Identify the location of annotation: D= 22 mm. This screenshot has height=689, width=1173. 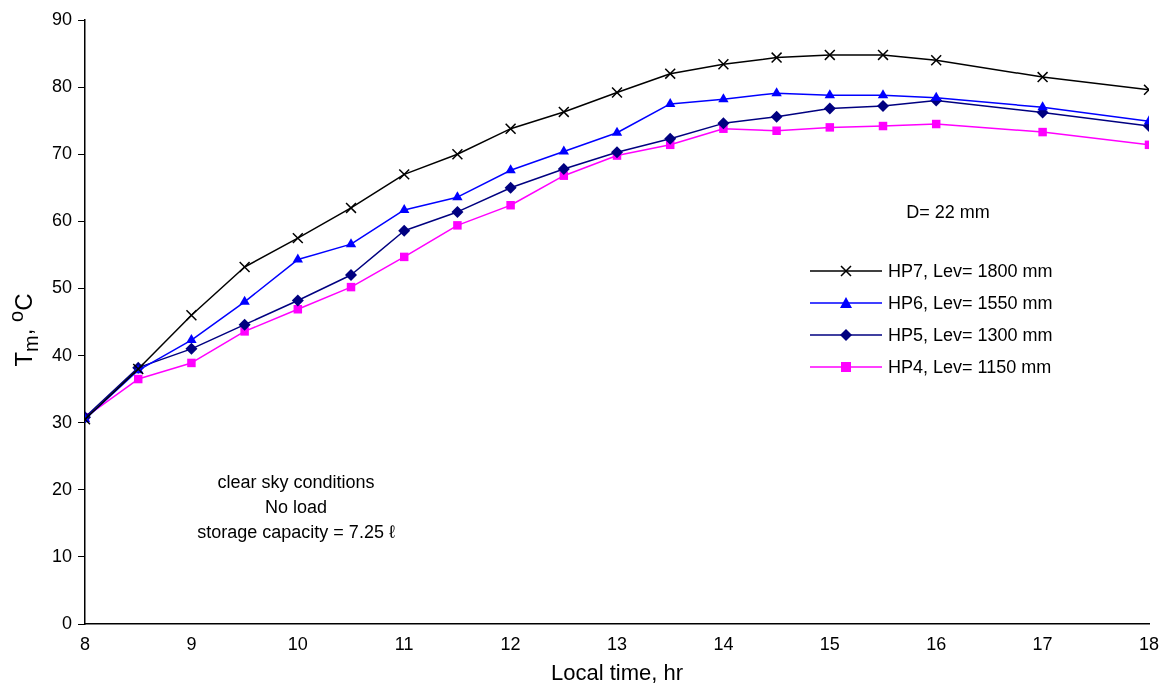
(948, 211).